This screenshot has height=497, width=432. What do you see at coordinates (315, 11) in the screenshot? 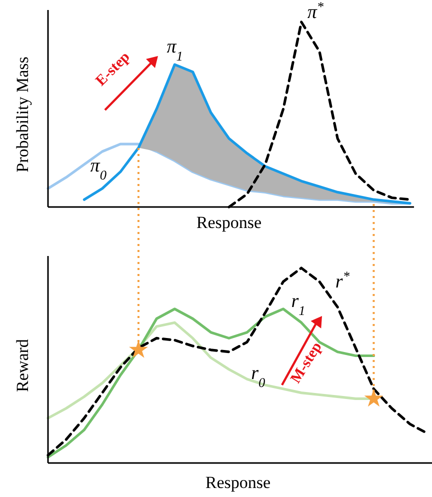
I see `series-label: π$^{*}$` at bounding box center [315, 11].